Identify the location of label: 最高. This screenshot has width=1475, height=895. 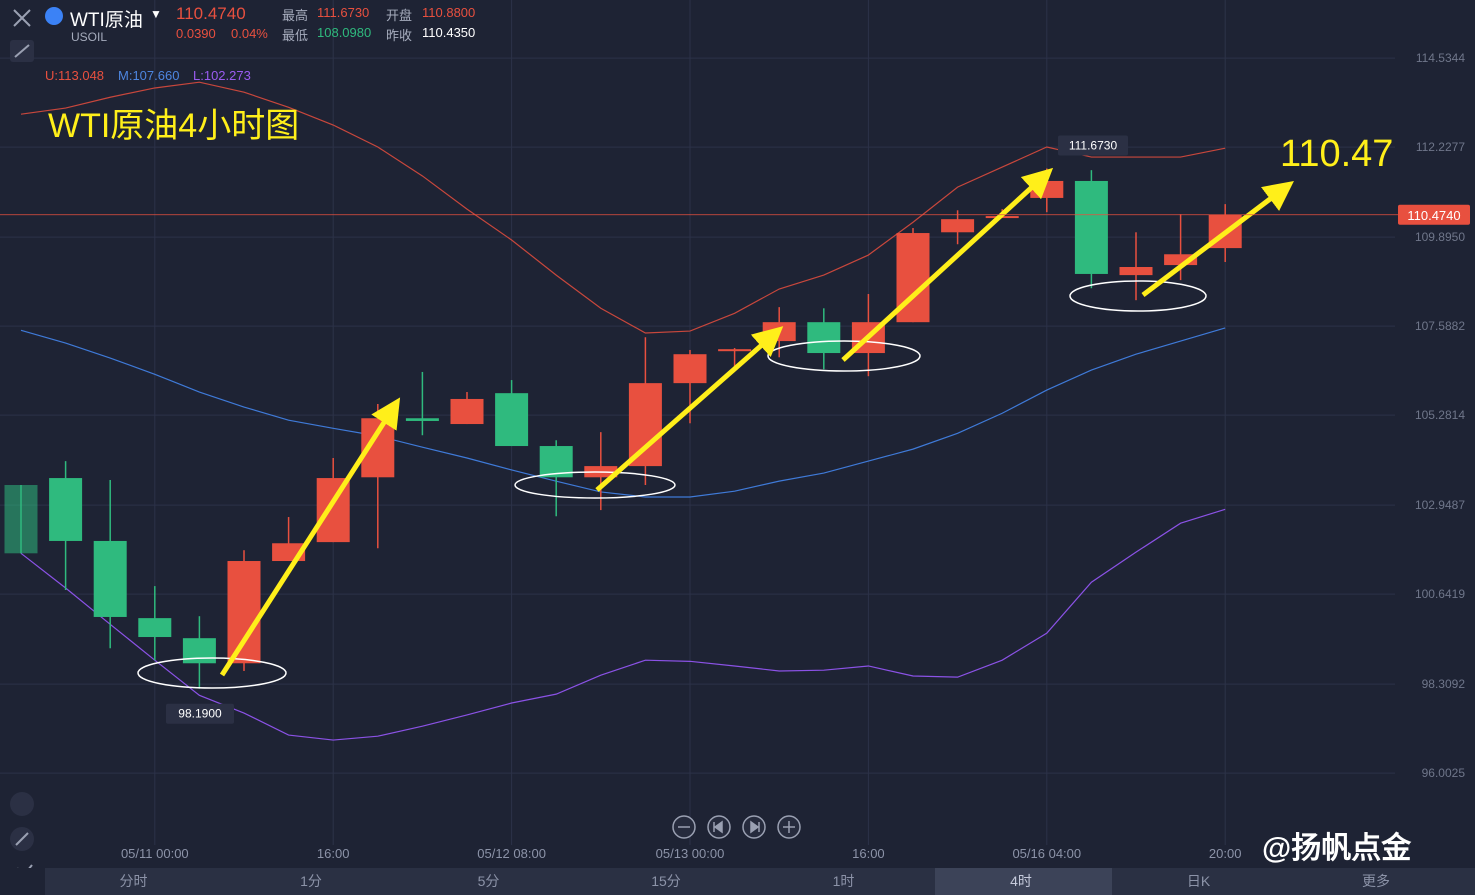
(295, 15).